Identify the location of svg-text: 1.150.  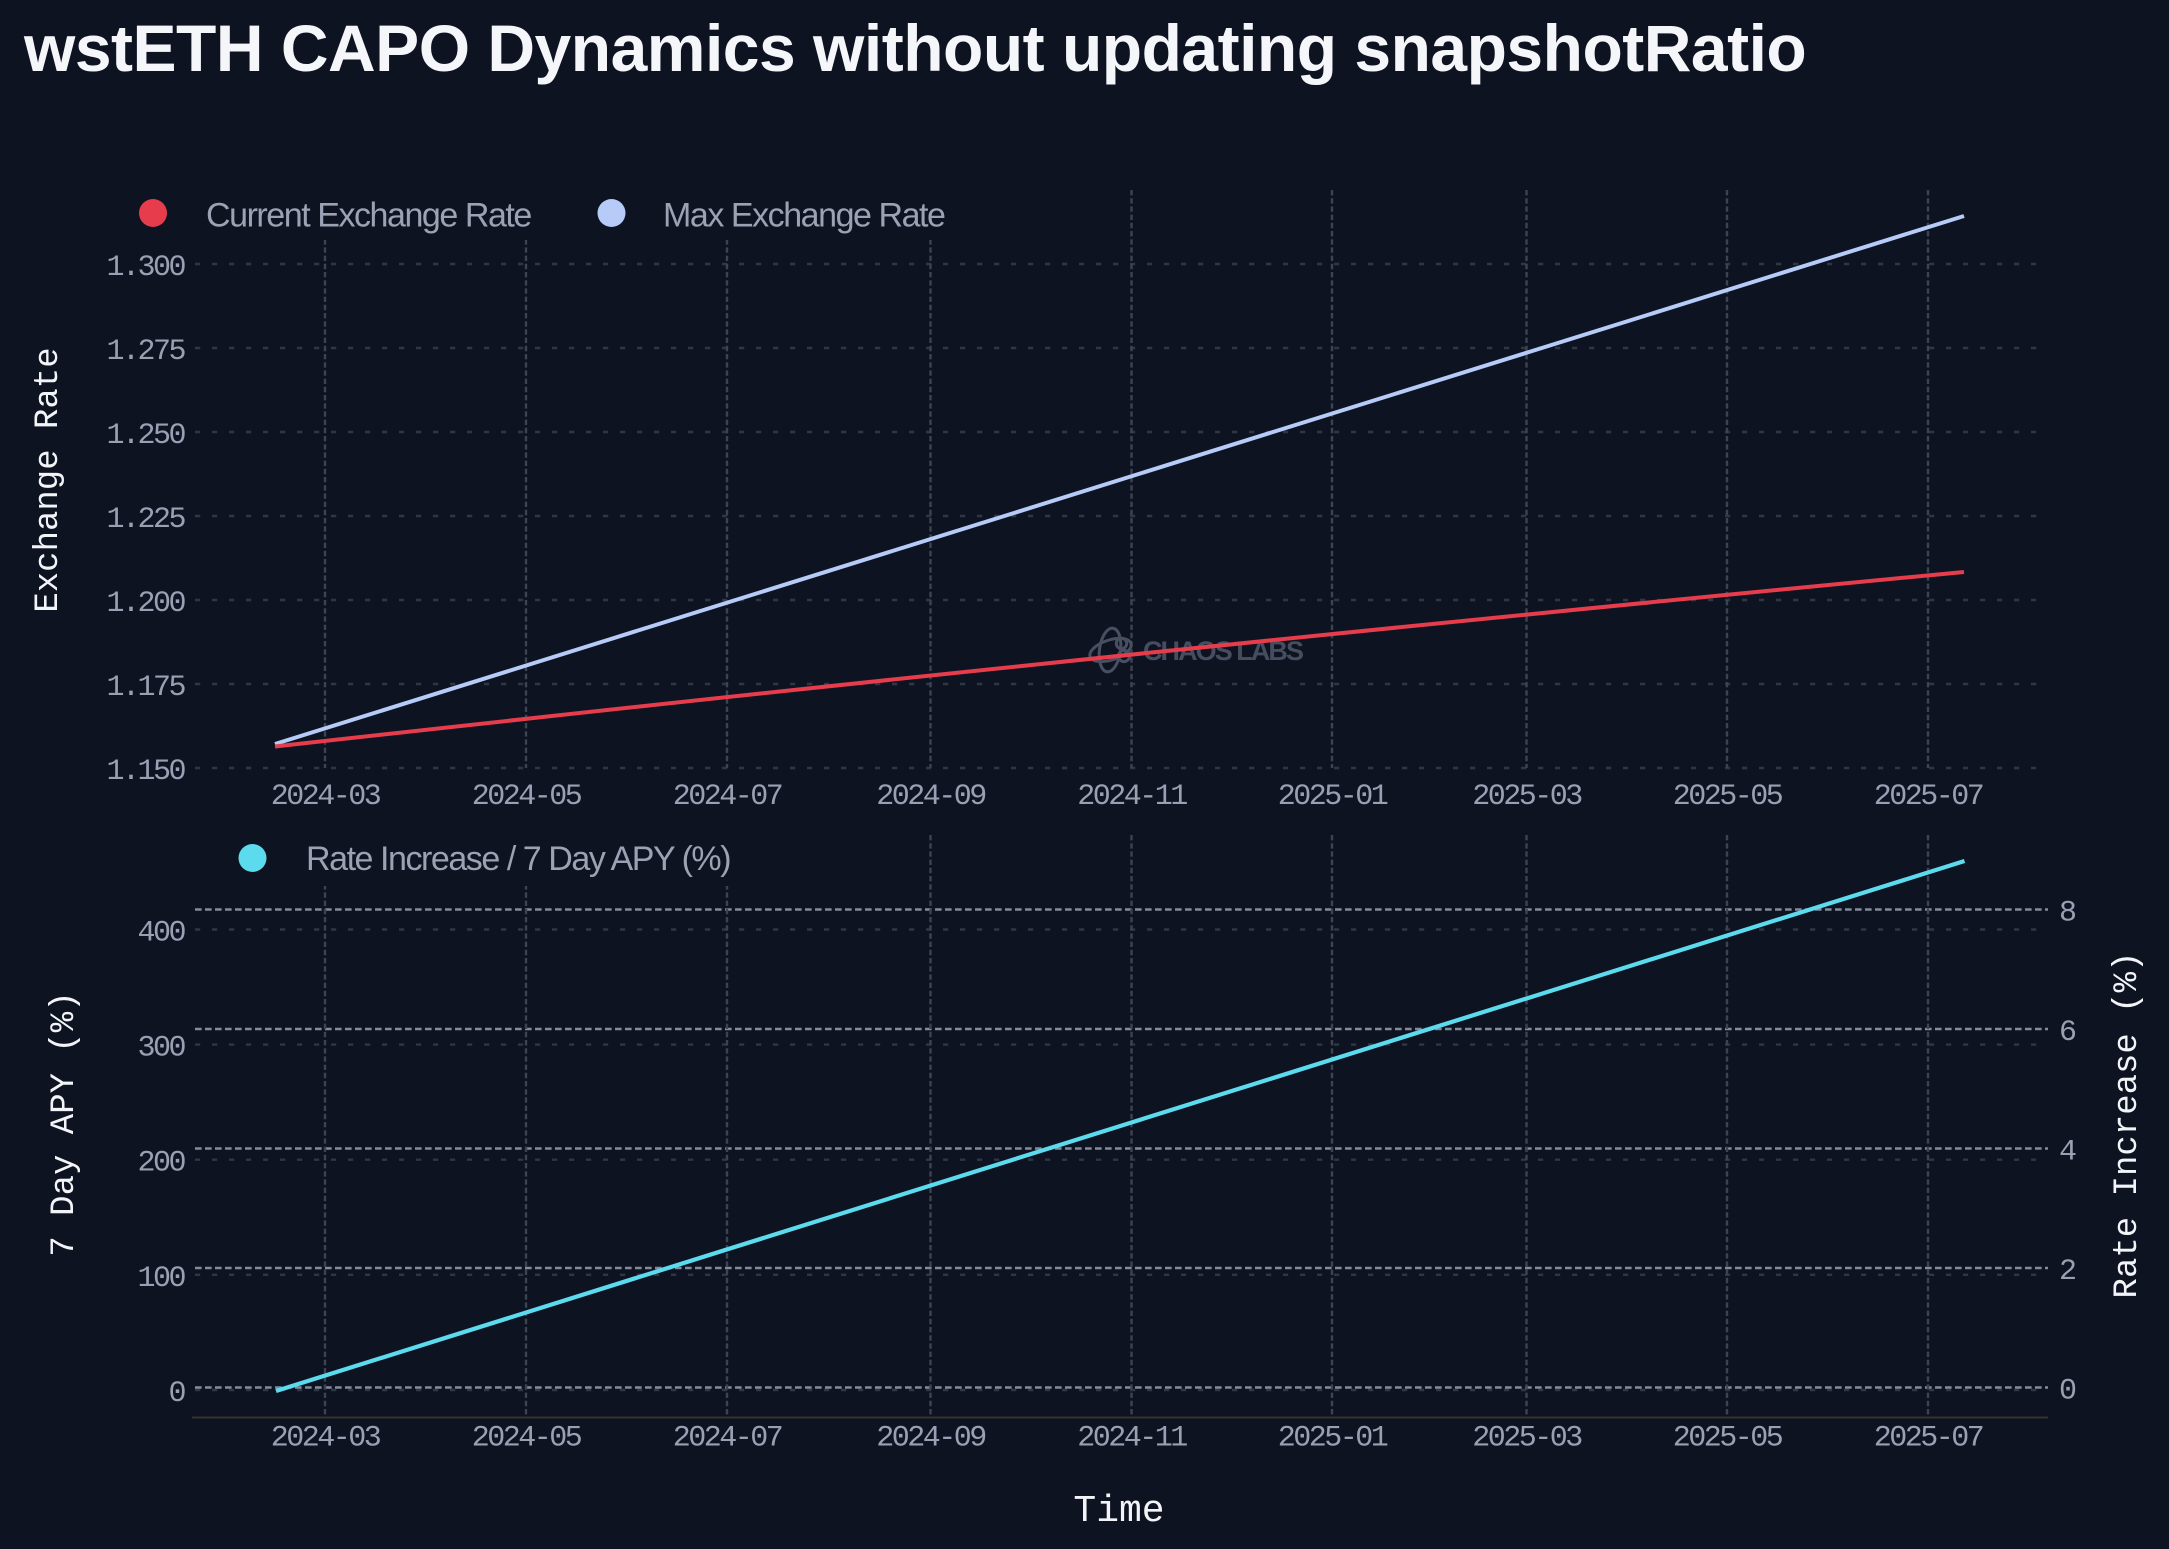
(145, 772).